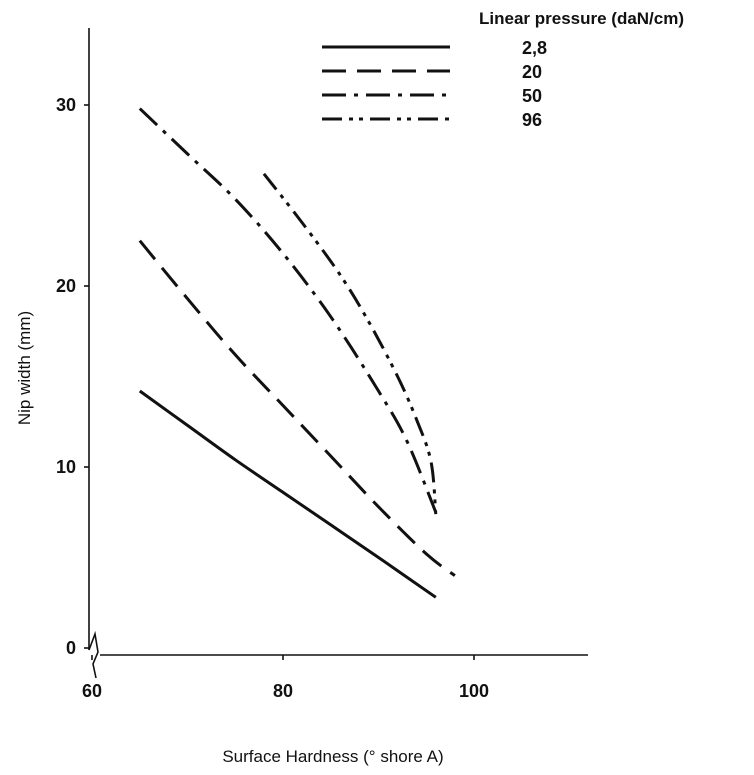 The height and width of the screenshot is (775, 754). What do you see at coordinates (92, 691) in the screenshot?
I see `x-tick-label: 60` at bounding box center [92, 691].